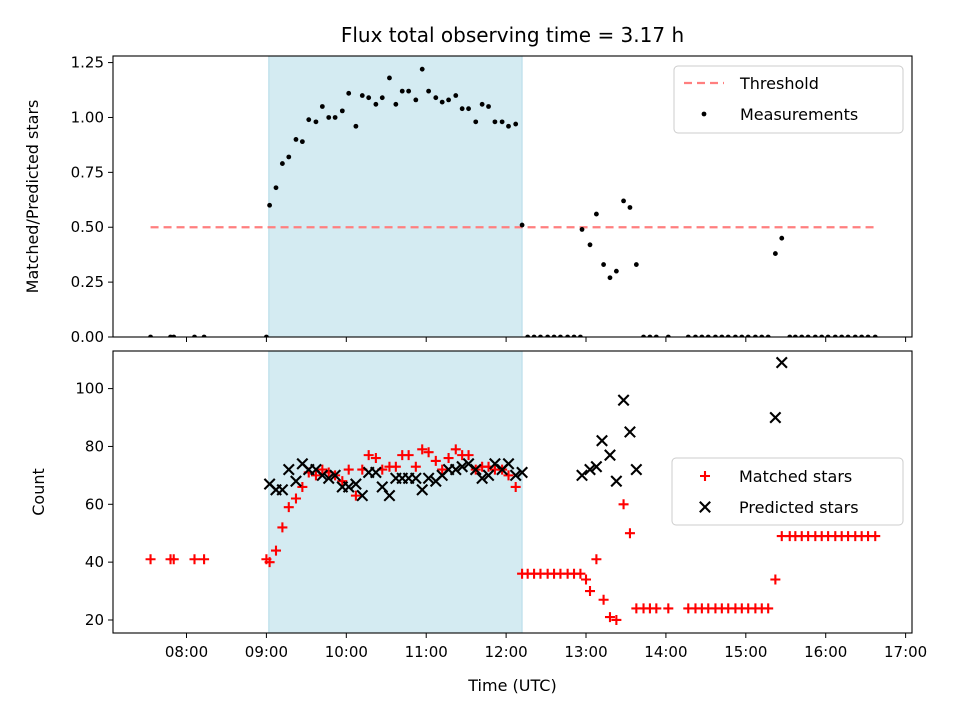 This screenshot has width=960, height=720. I want to click on legend: Threshold Measurements, so click(788, 99).